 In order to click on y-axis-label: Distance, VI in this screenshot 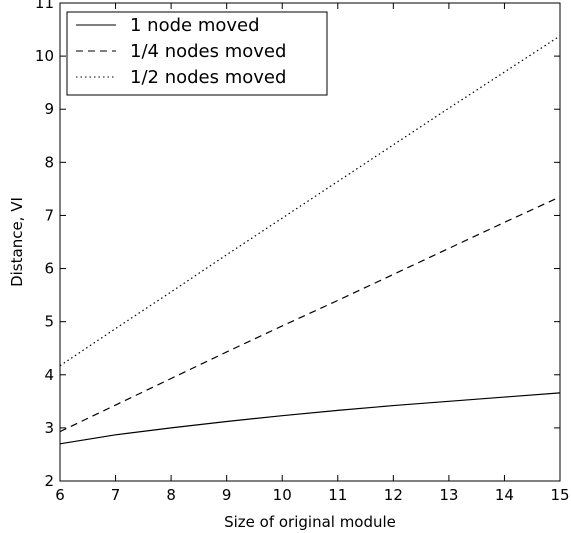, I will do `click(17, 242)`.